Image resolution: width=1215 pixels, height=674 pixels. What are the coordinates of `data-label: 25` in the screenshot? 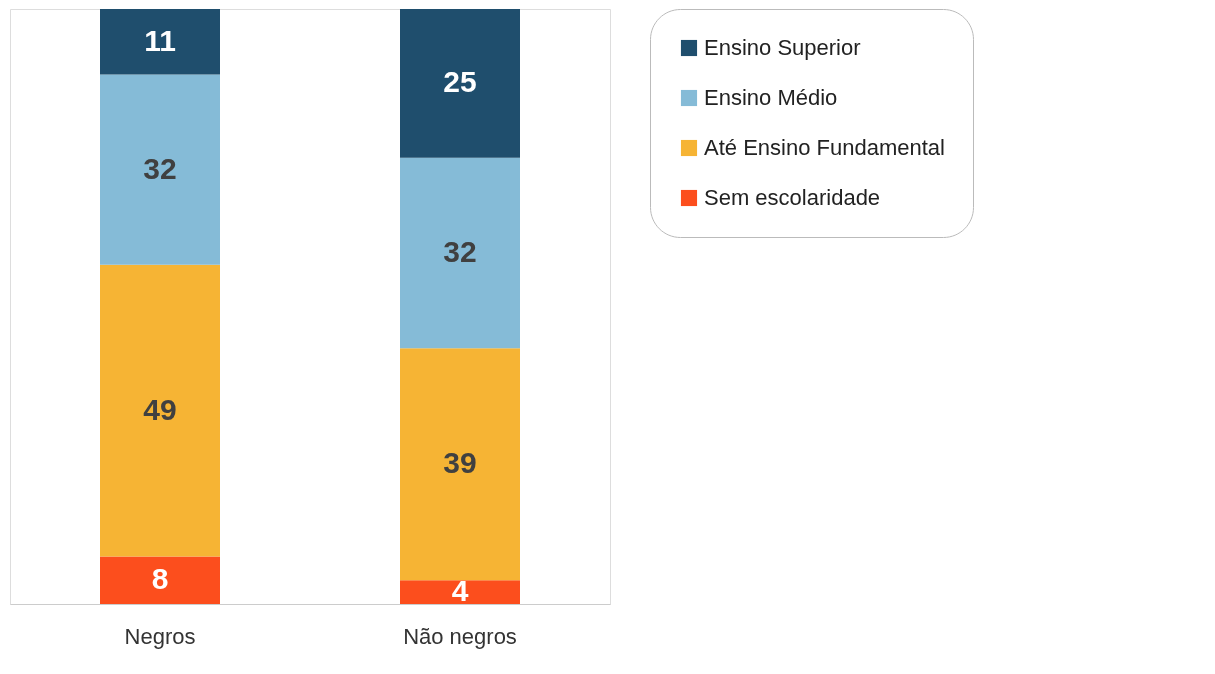 It's located at (460, 82).